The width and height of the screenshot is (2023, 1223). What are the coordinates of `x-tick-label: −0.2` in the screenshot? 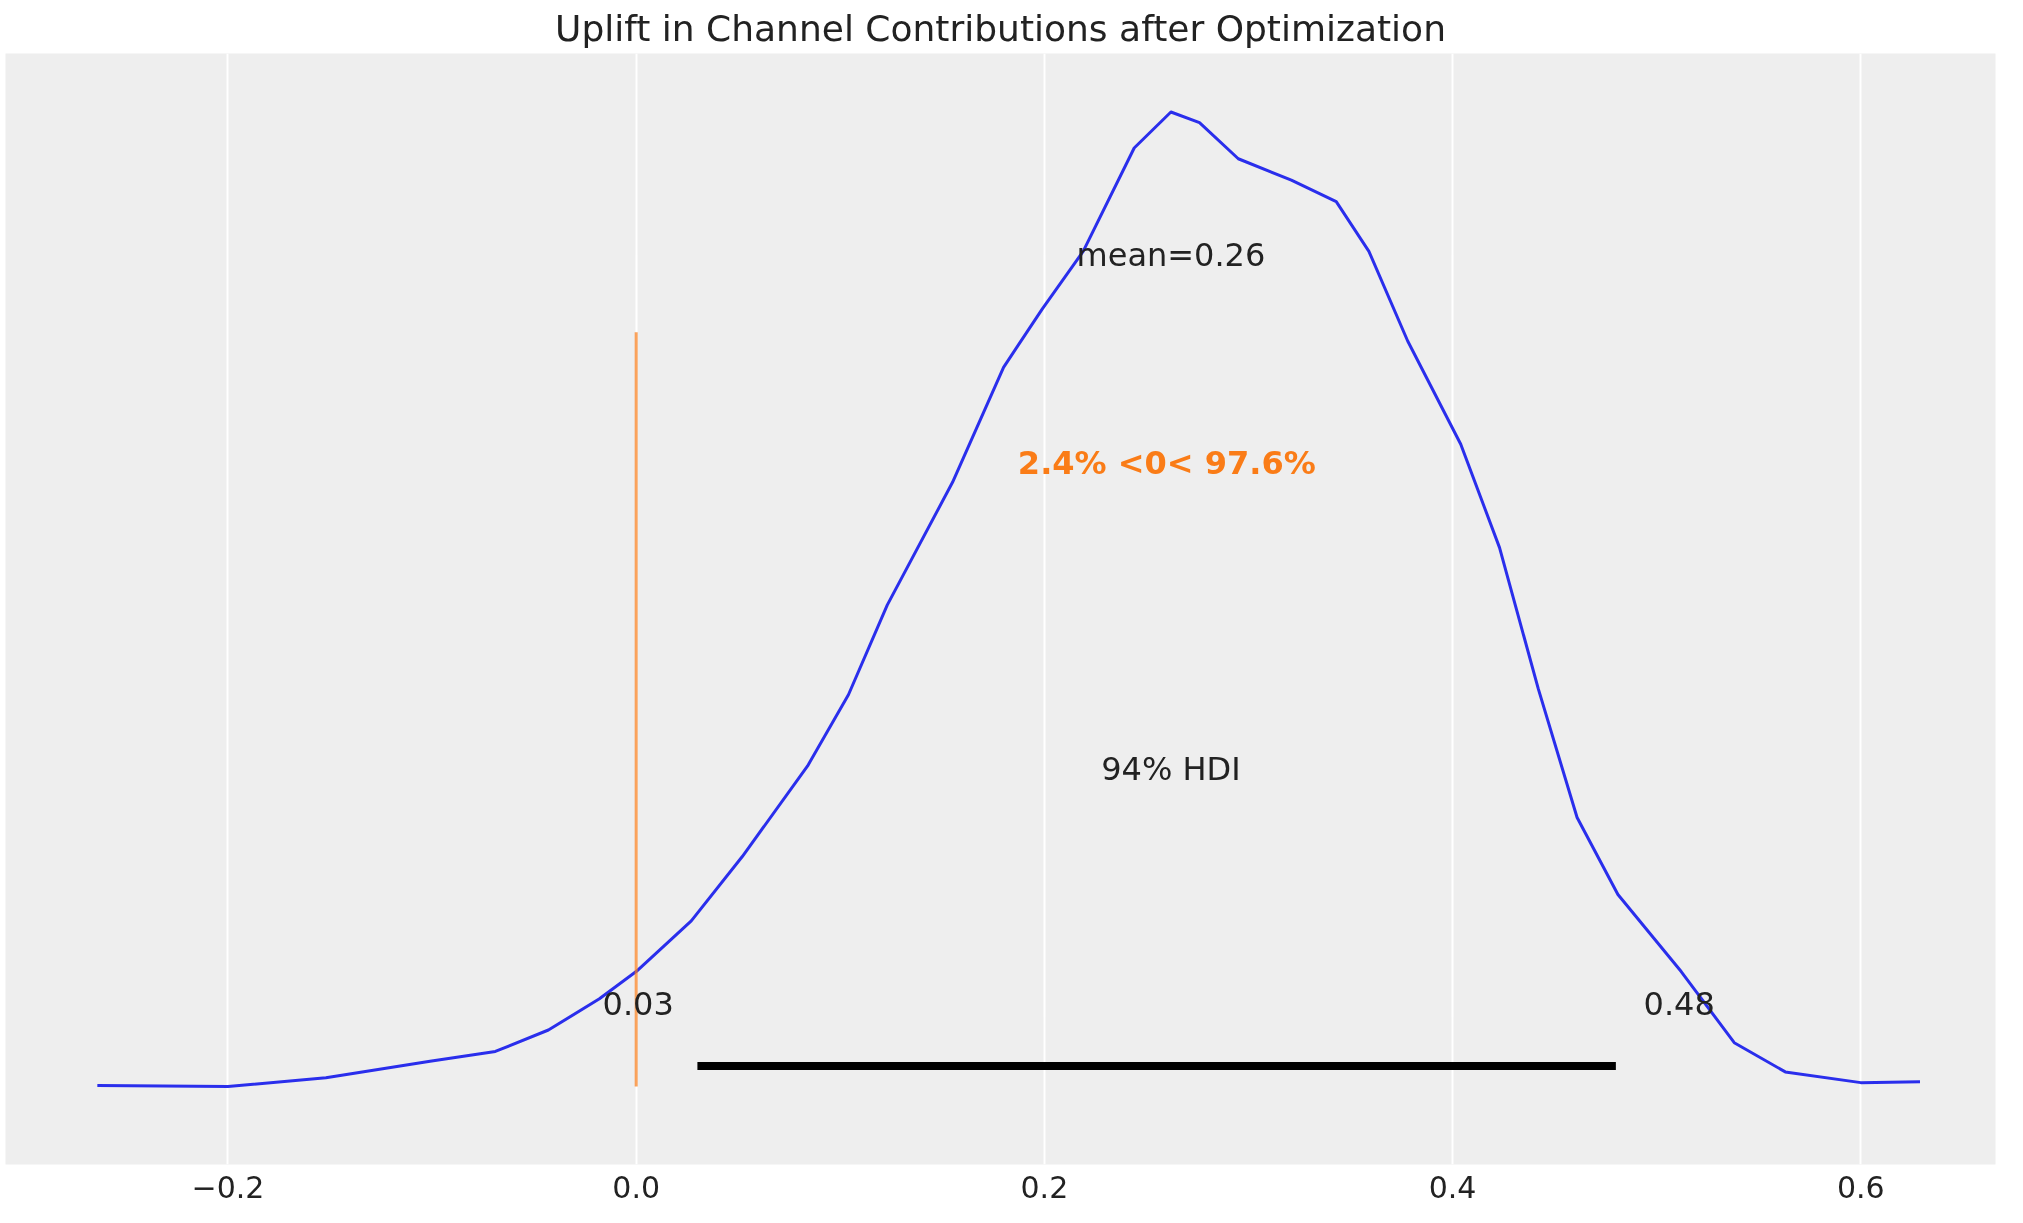 It's located at (228, 1187).